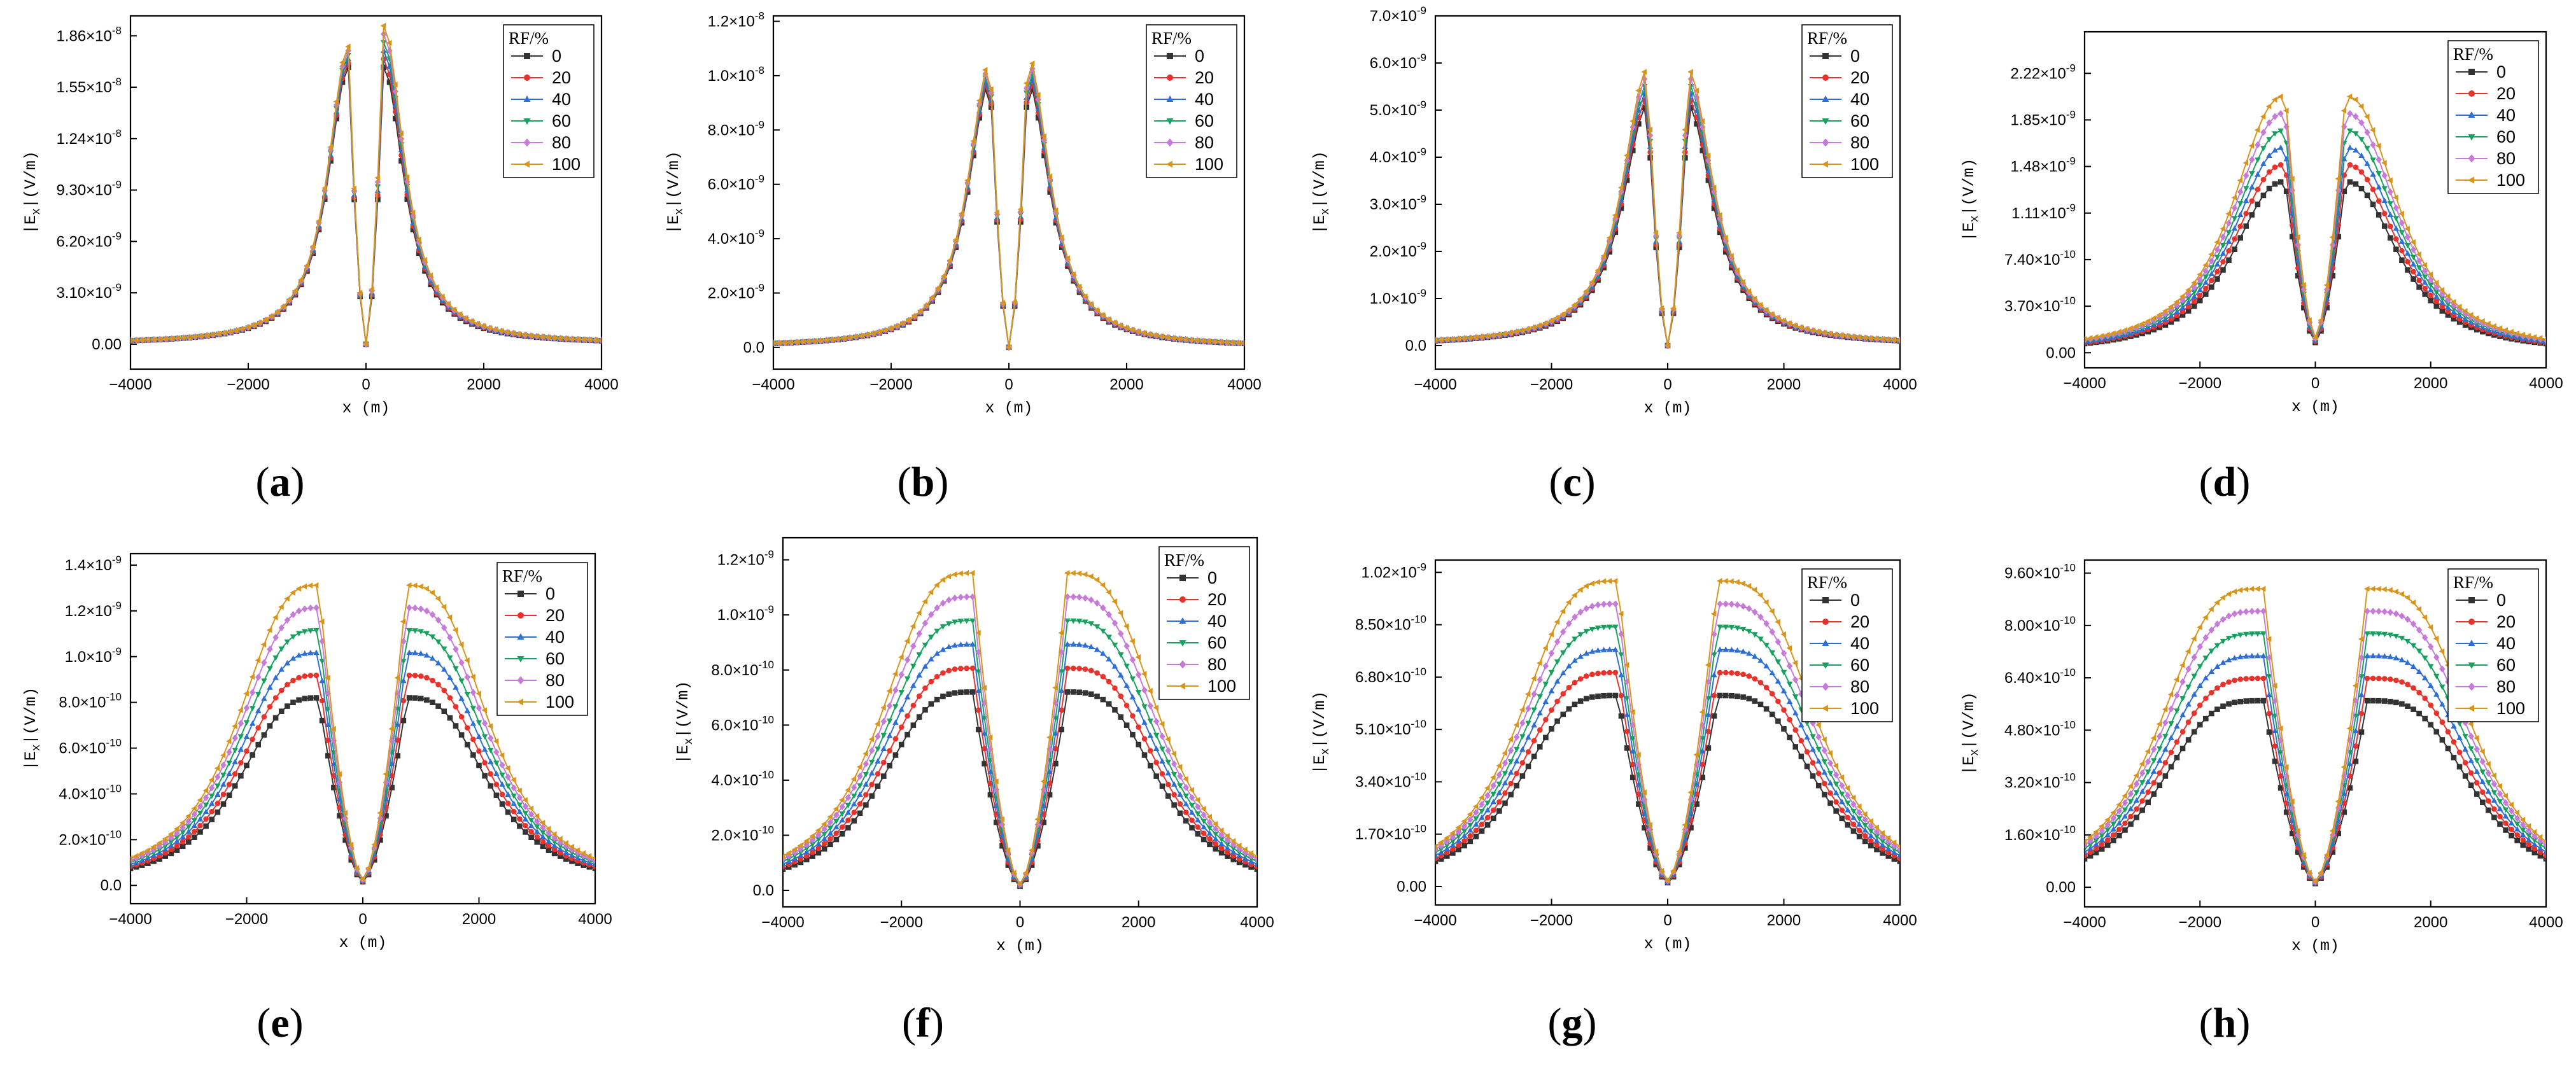 The image size is (2576, 1066). What do you see at coordinates (743, 723) in the screenshot?
I see `y-tick-label: 6.0×10⁻¹⁰` at bounding box center [743, 723].